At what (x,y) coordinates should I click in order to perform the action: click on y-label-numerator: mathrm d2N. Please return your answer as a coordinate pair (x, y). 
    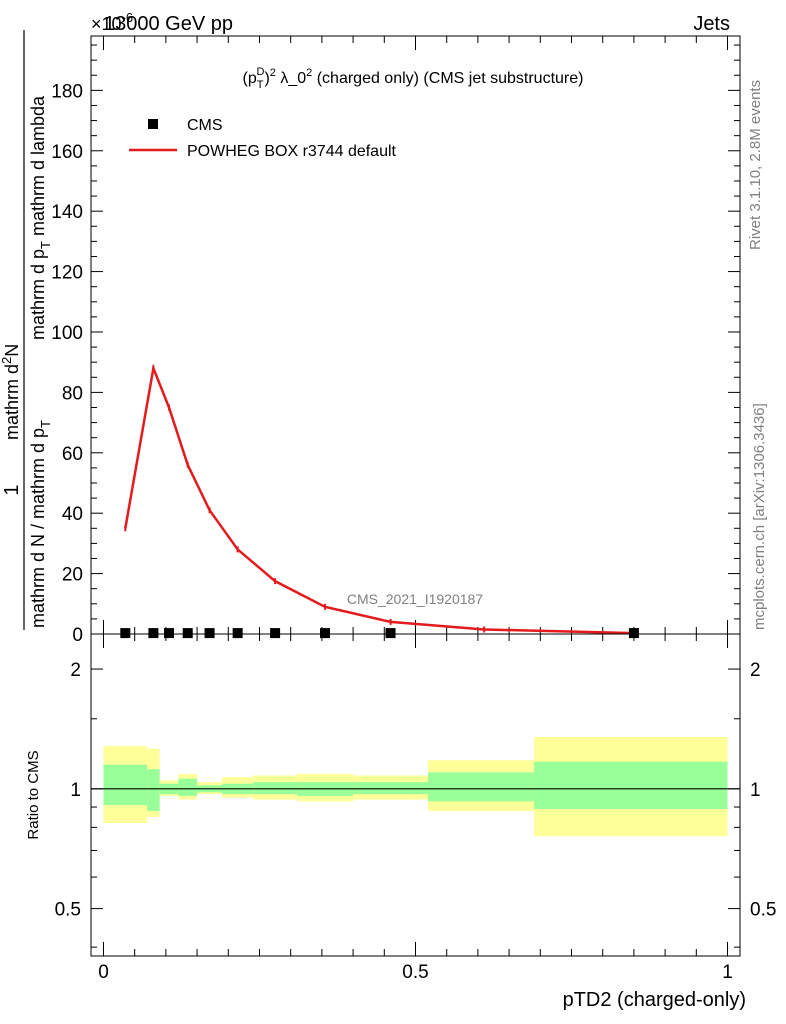
    Looking at the image, I should click on (11, 392).